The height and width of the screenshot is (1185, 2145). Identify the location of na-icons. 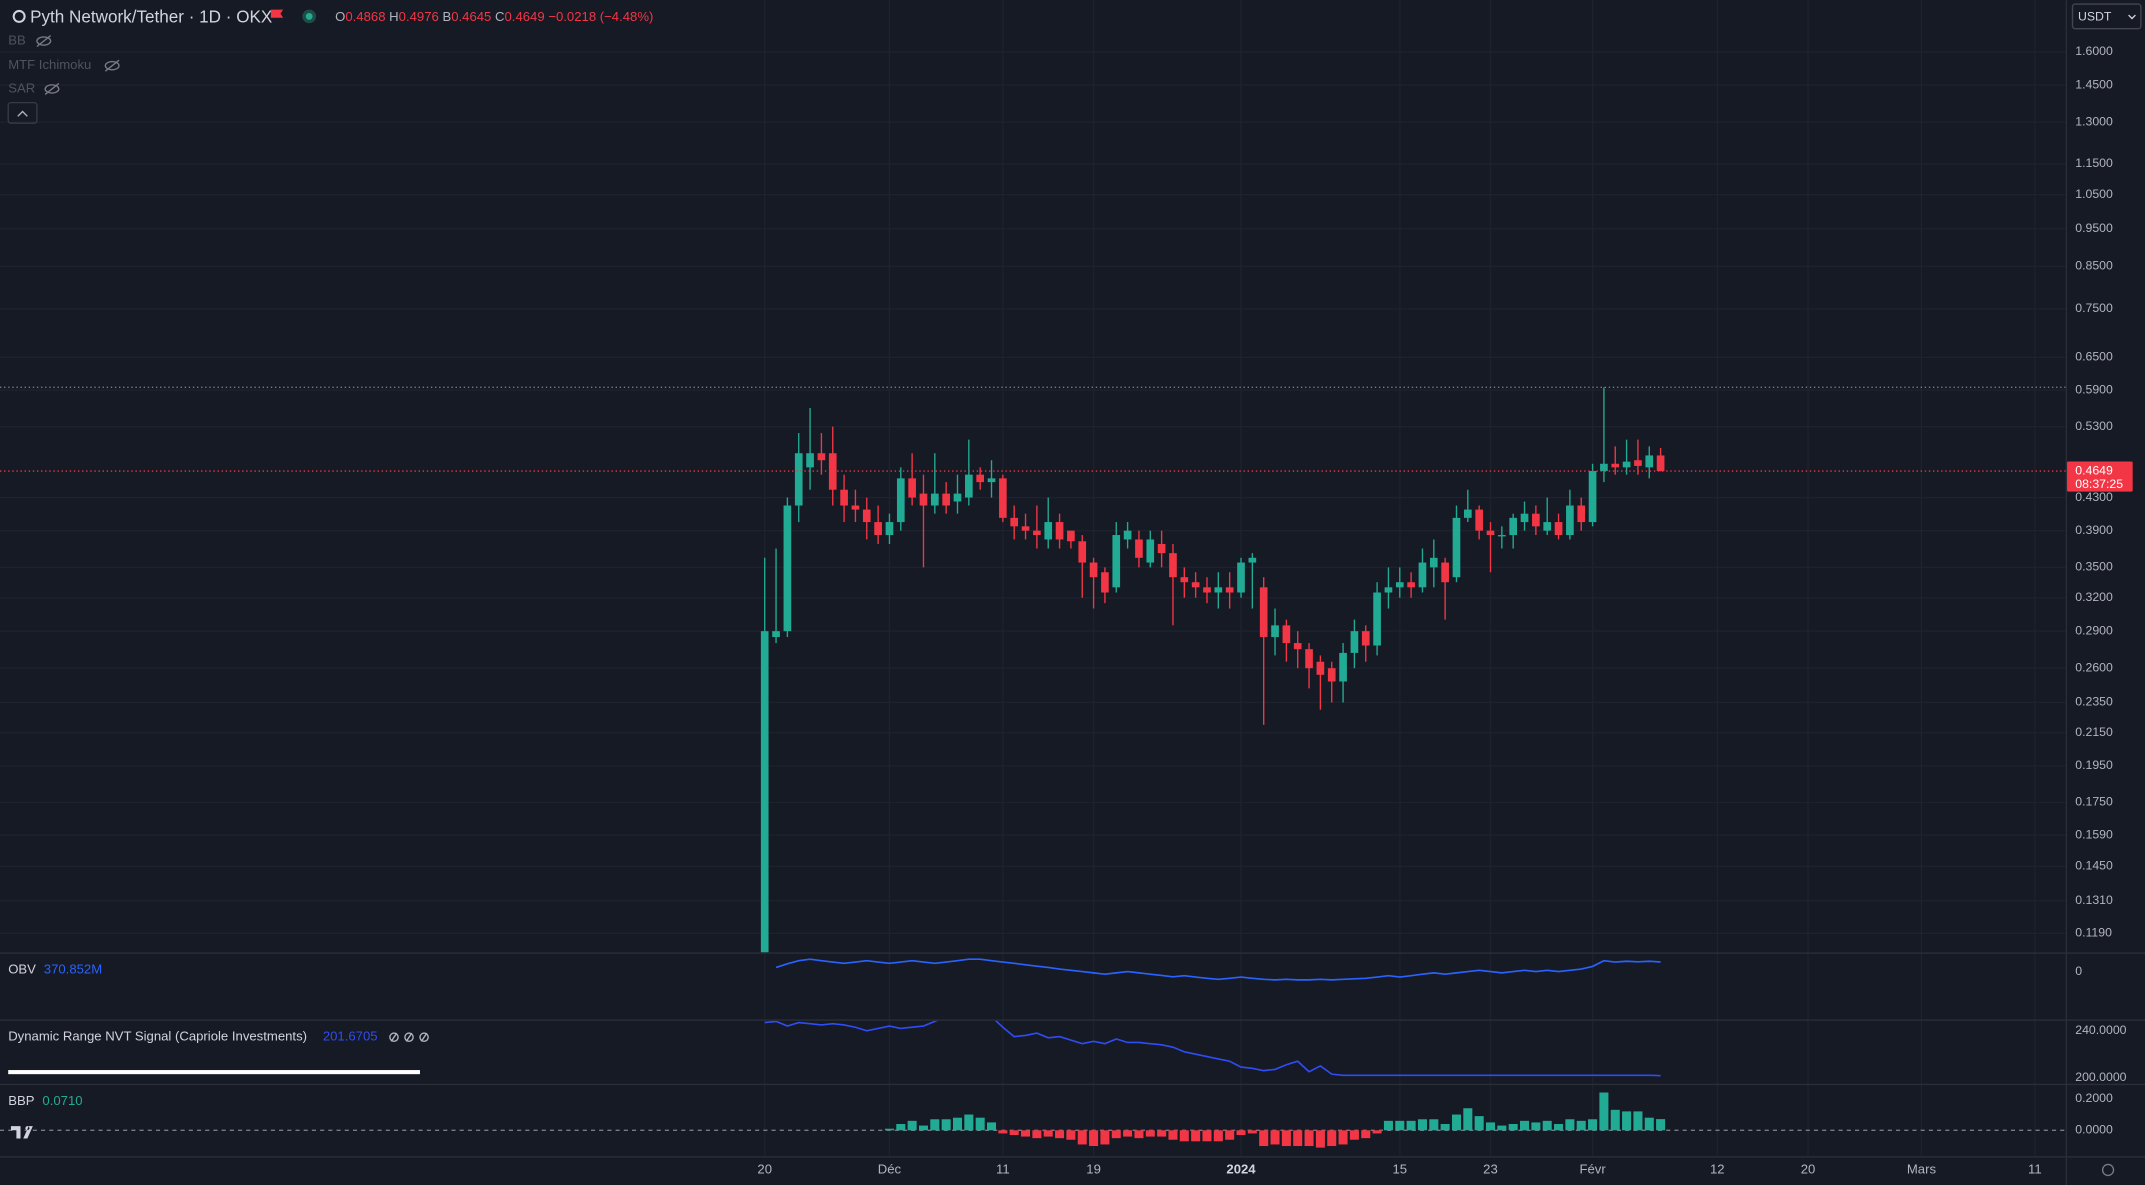
(409, 1037).